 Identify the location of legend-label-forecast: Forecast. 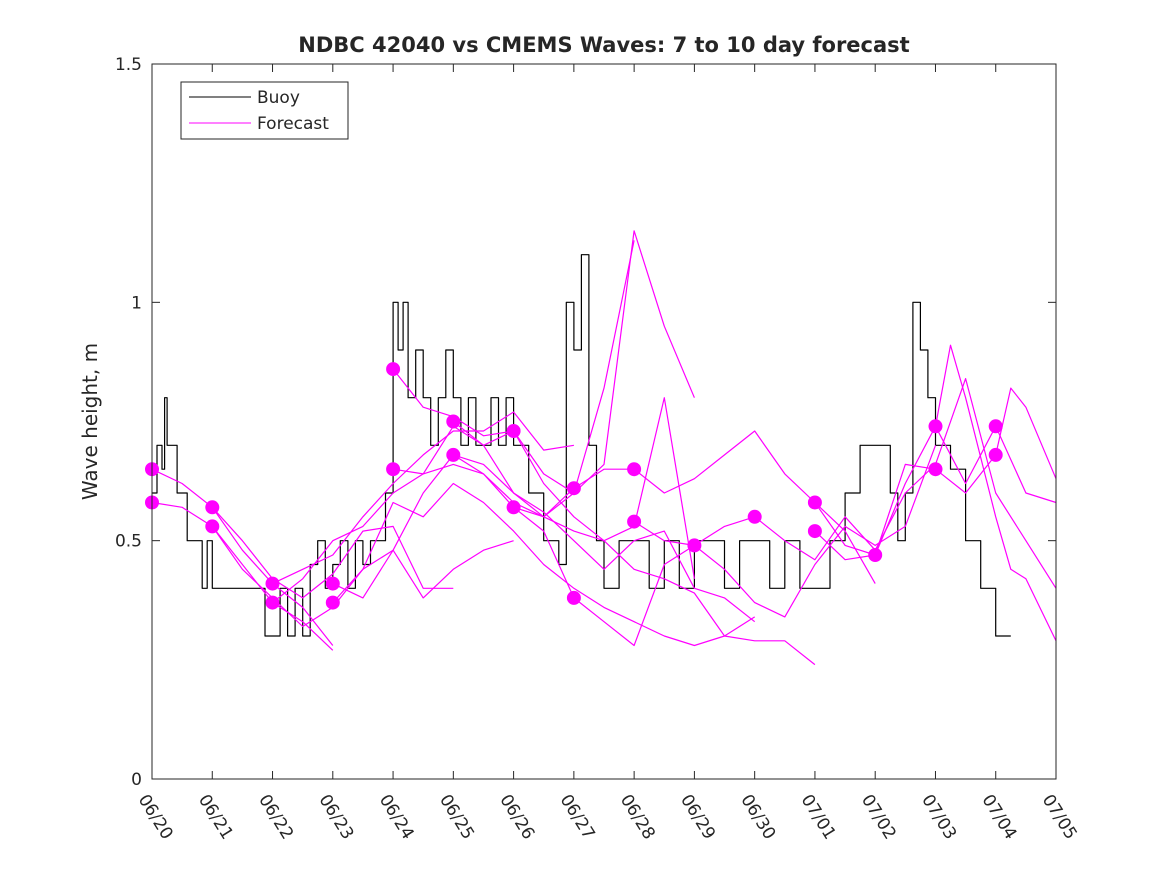
(293, 124).